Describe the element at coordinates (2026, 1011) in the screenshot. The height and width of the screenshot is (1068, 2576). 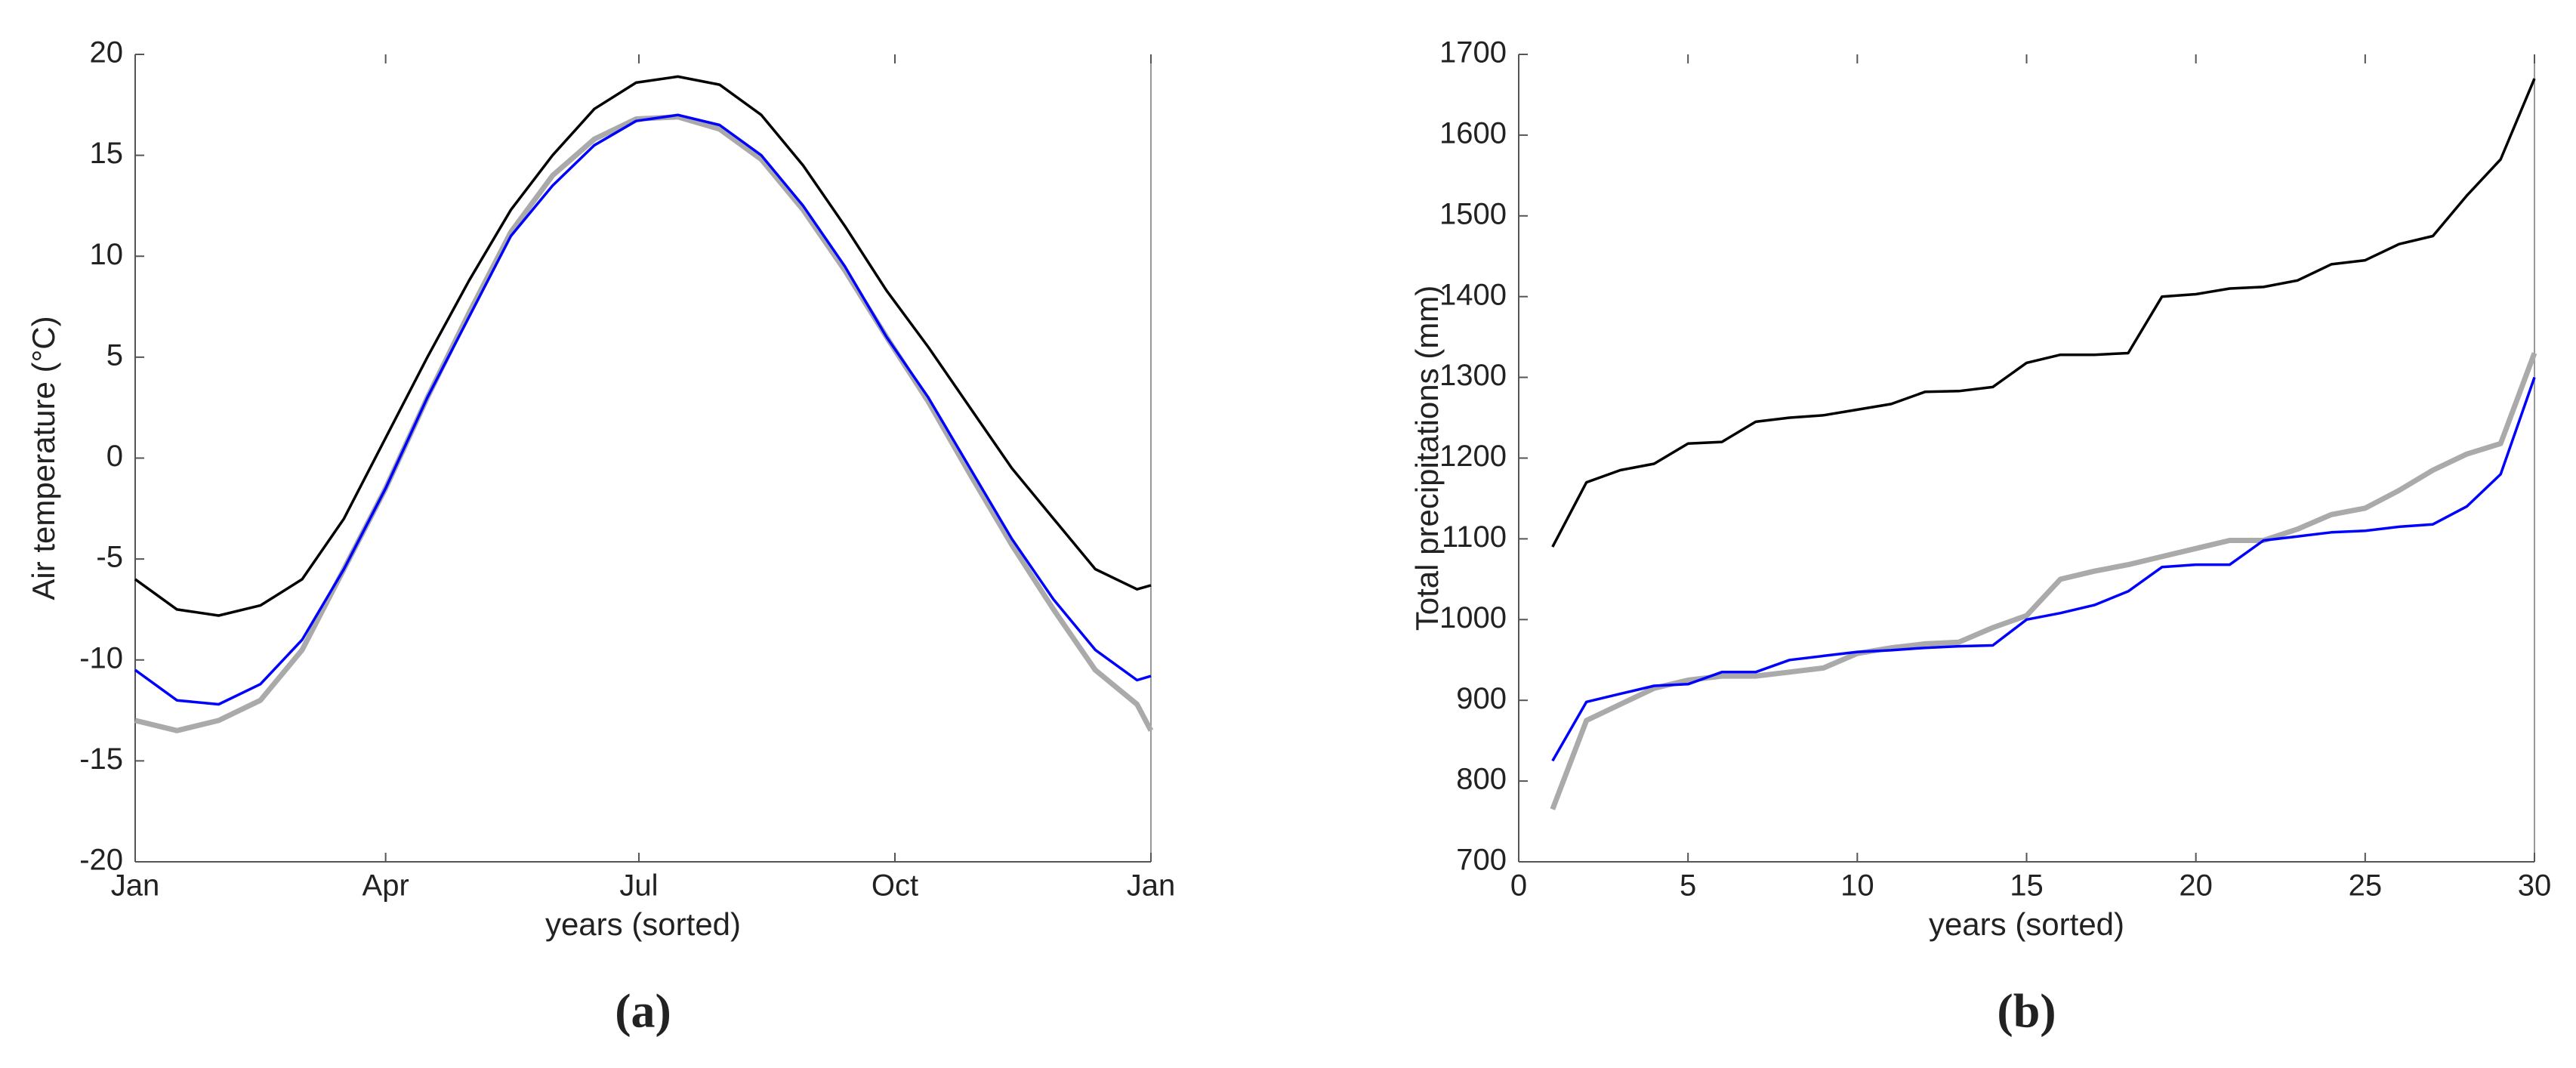
I see `panel-caption: (b)` at that location.